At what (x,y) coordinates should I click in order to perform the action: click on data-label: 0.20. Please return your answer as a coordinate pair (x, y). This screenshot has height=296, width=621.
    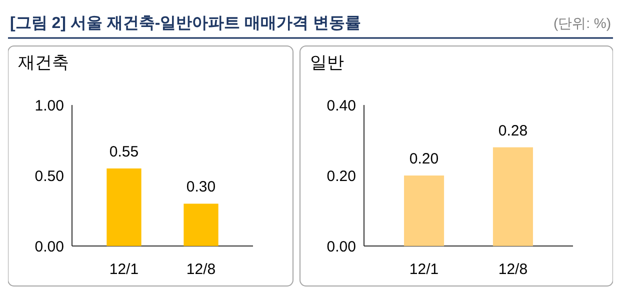
    Looking at the image, I should click on (424, 159).